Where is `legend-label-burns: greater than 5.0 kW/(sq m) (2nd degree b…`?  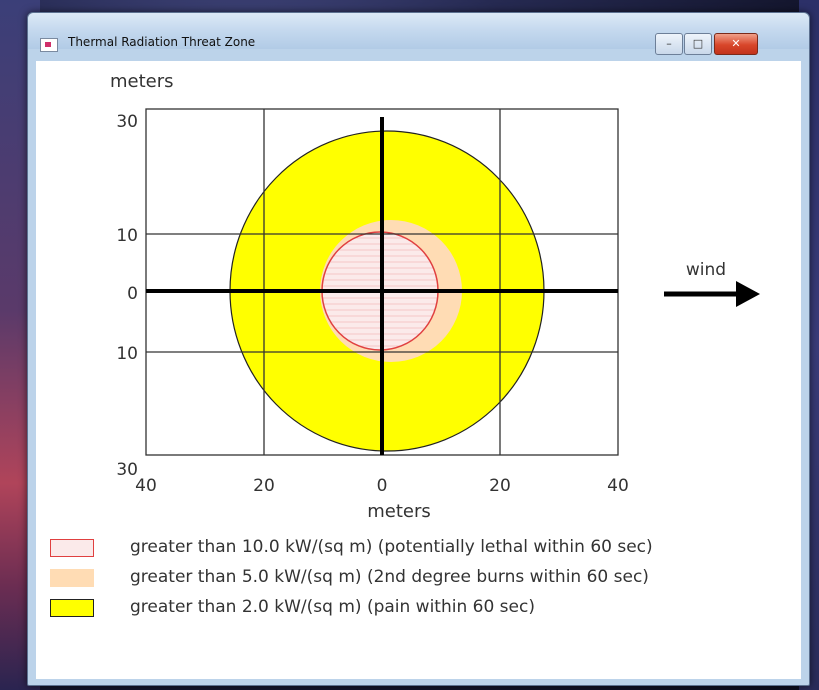 legend-label-burns: greater than 5.0 kW/(sq m) (2nd degree b… is located at coordinates (389, 577).